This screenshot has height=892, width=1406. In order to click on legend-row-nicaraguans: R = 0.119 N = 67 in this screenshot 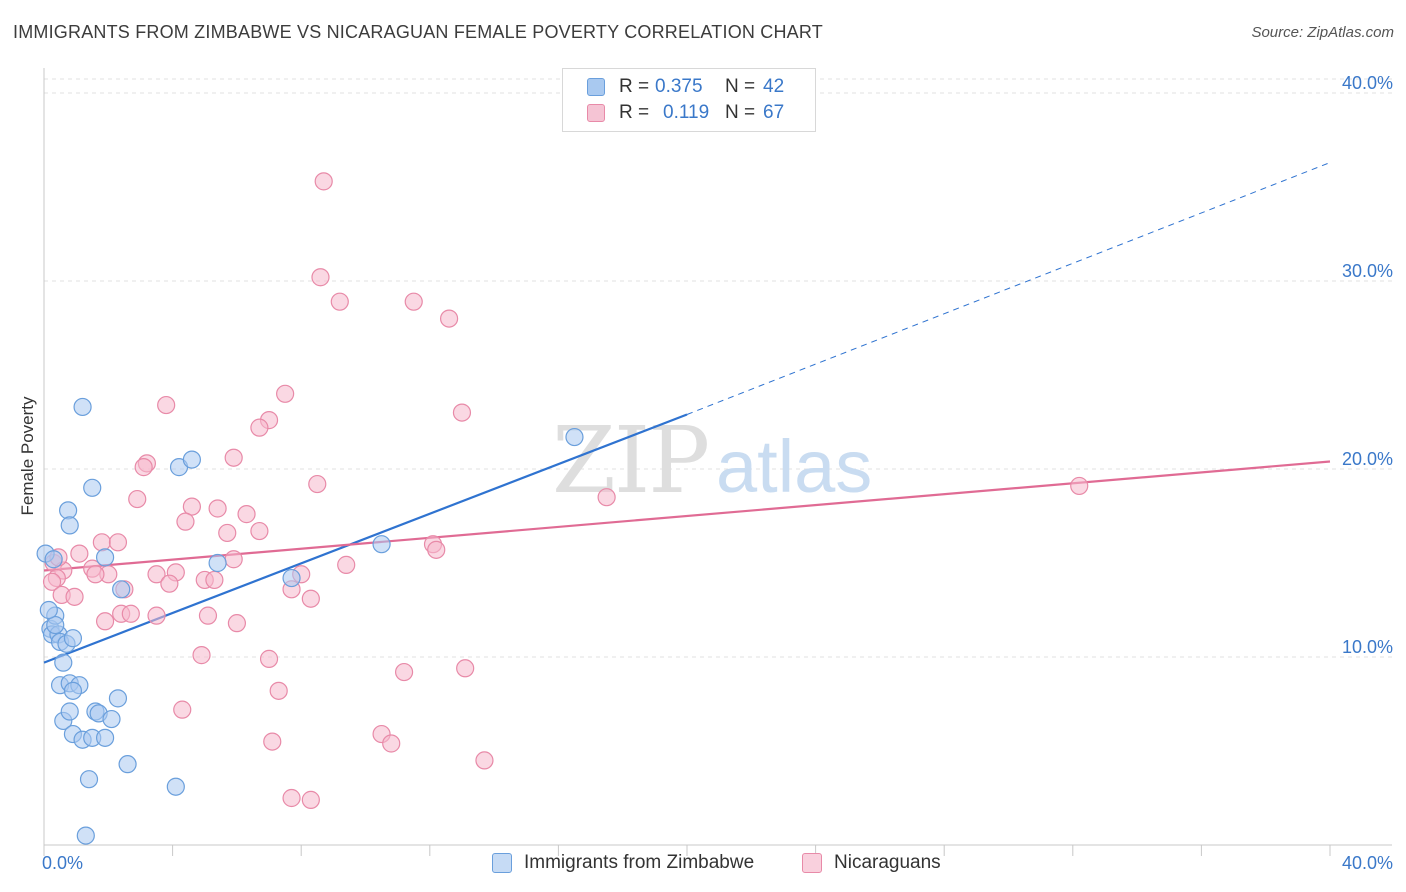, I will do `click(685, 113)`.